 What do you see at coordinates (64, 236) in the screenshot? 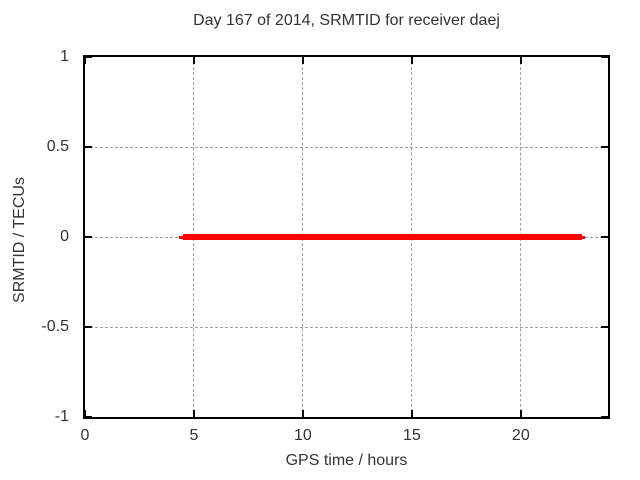
I see `y-tick-label: 0` at bounding box center [64, 236].